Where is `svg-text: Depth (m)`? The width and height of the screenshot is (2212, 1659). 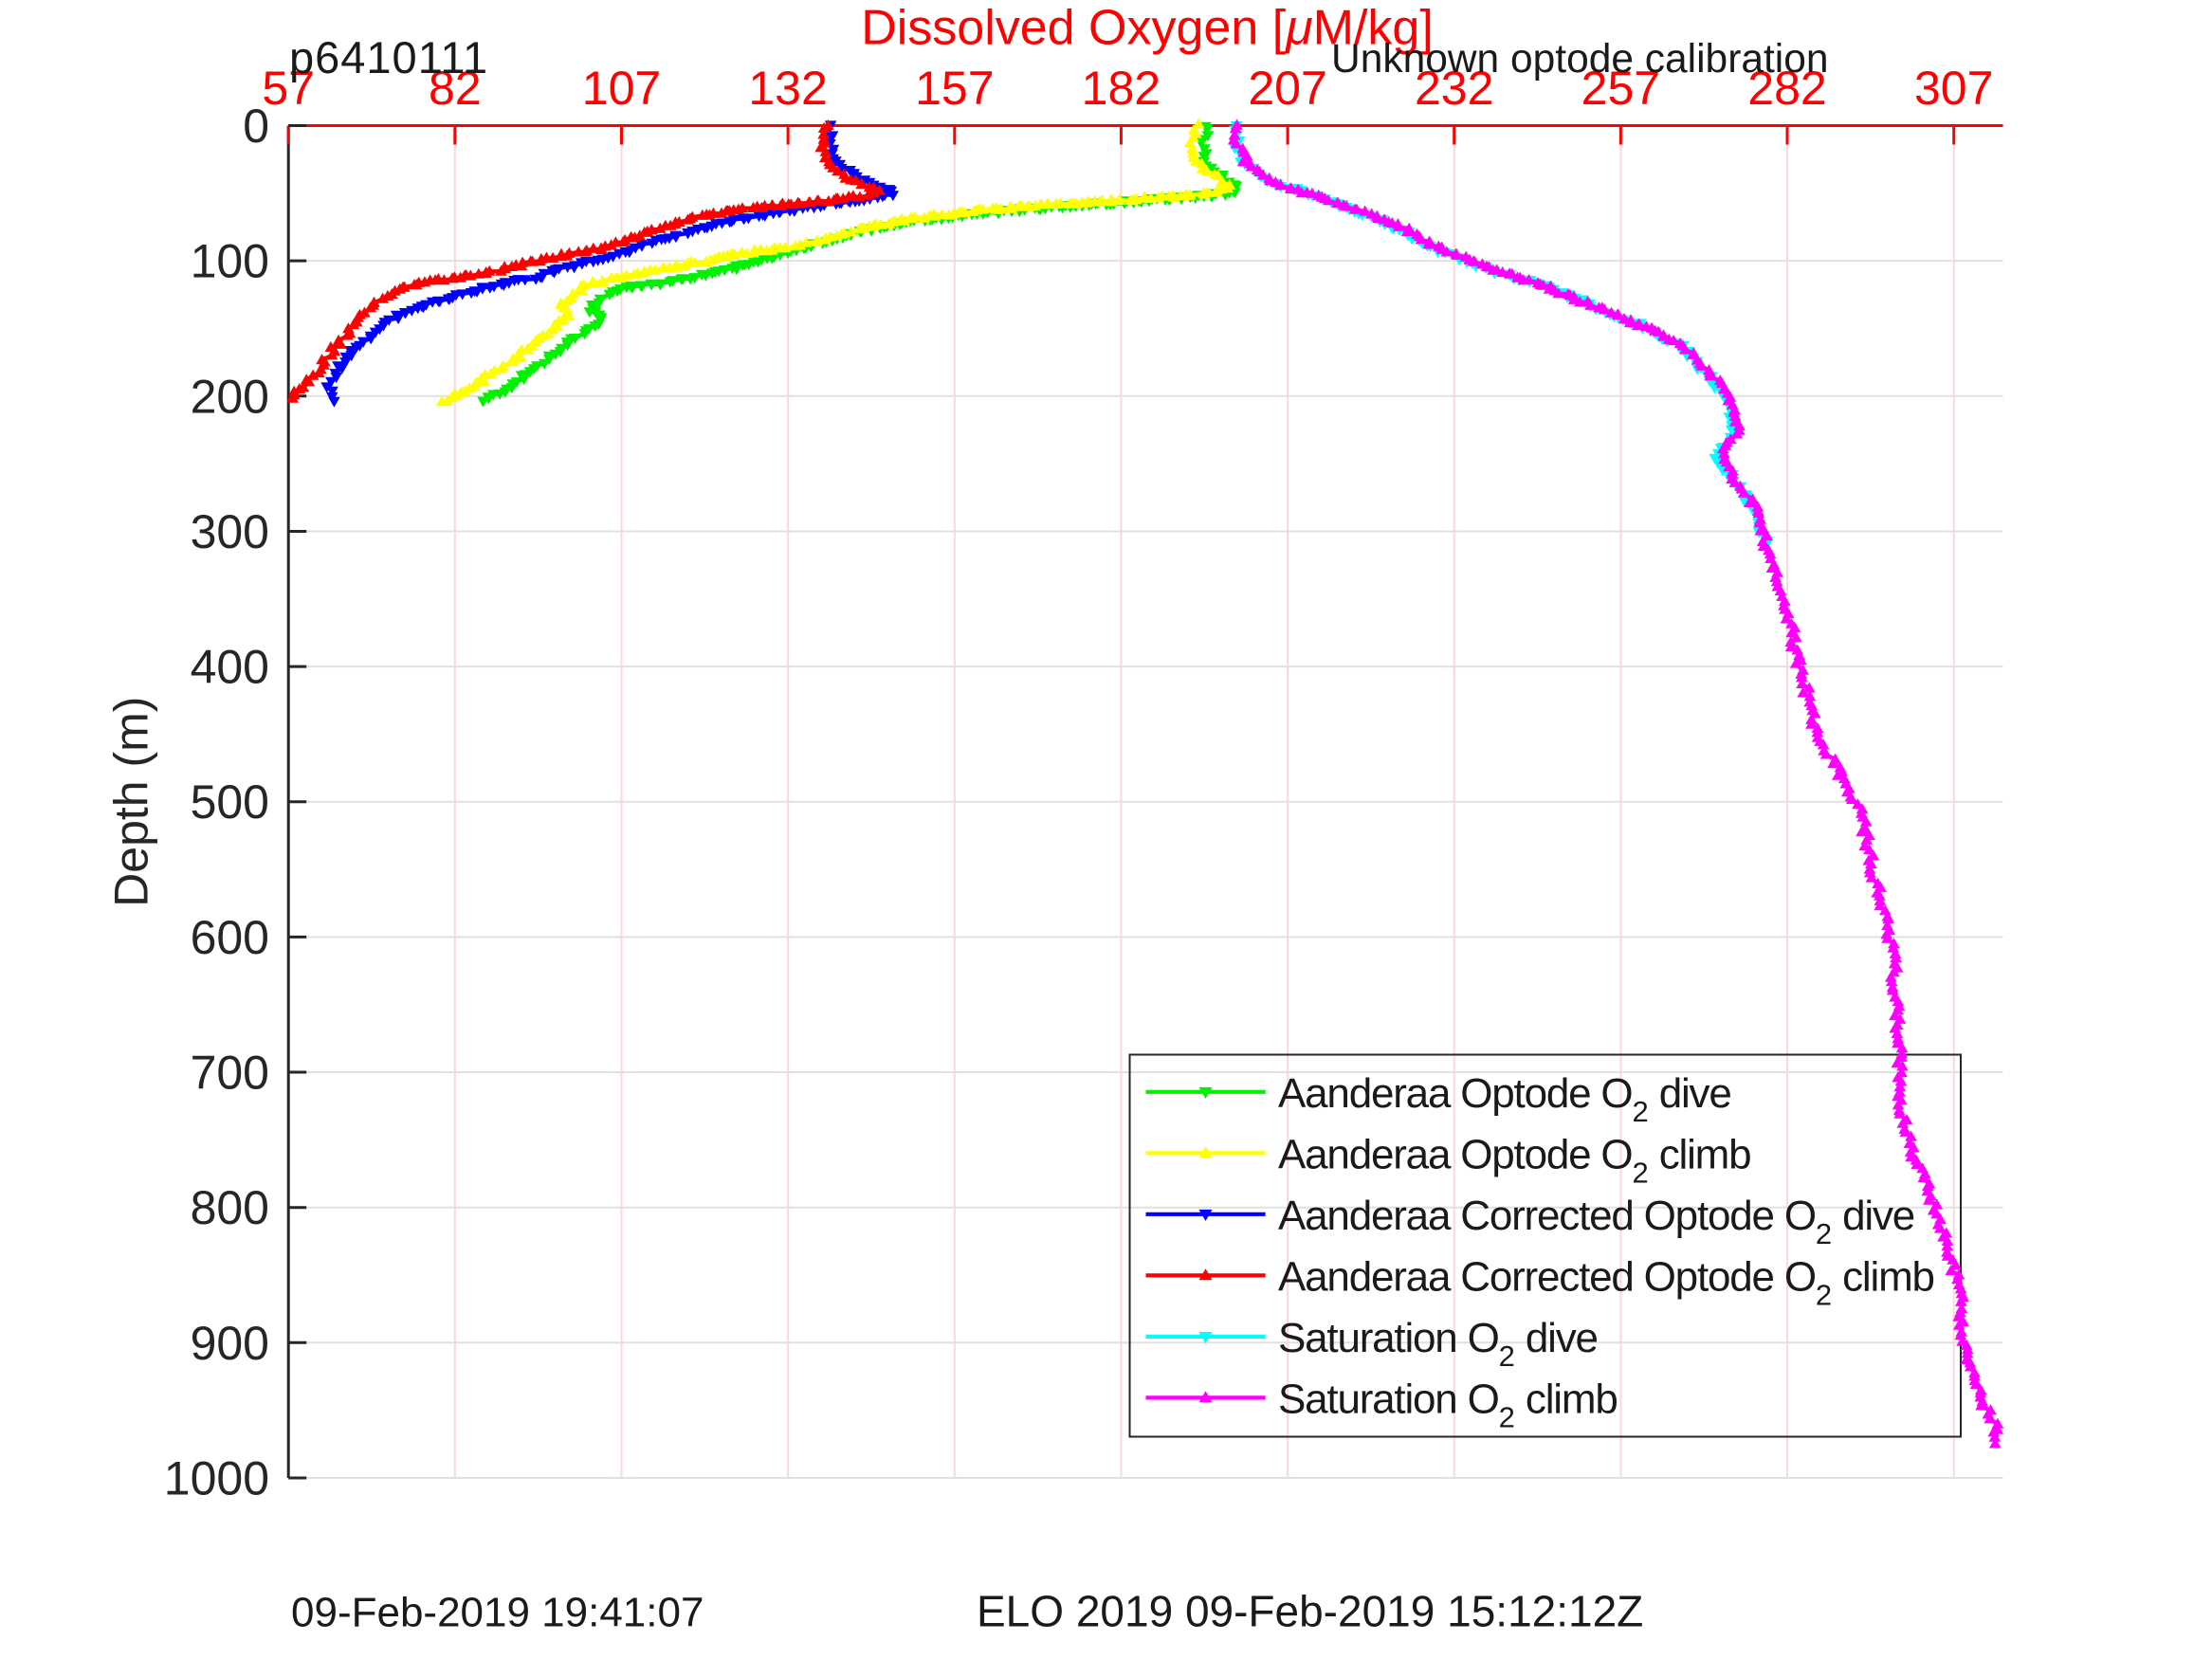 svg-text: Depth (m) is located at coordinates (131, 802).